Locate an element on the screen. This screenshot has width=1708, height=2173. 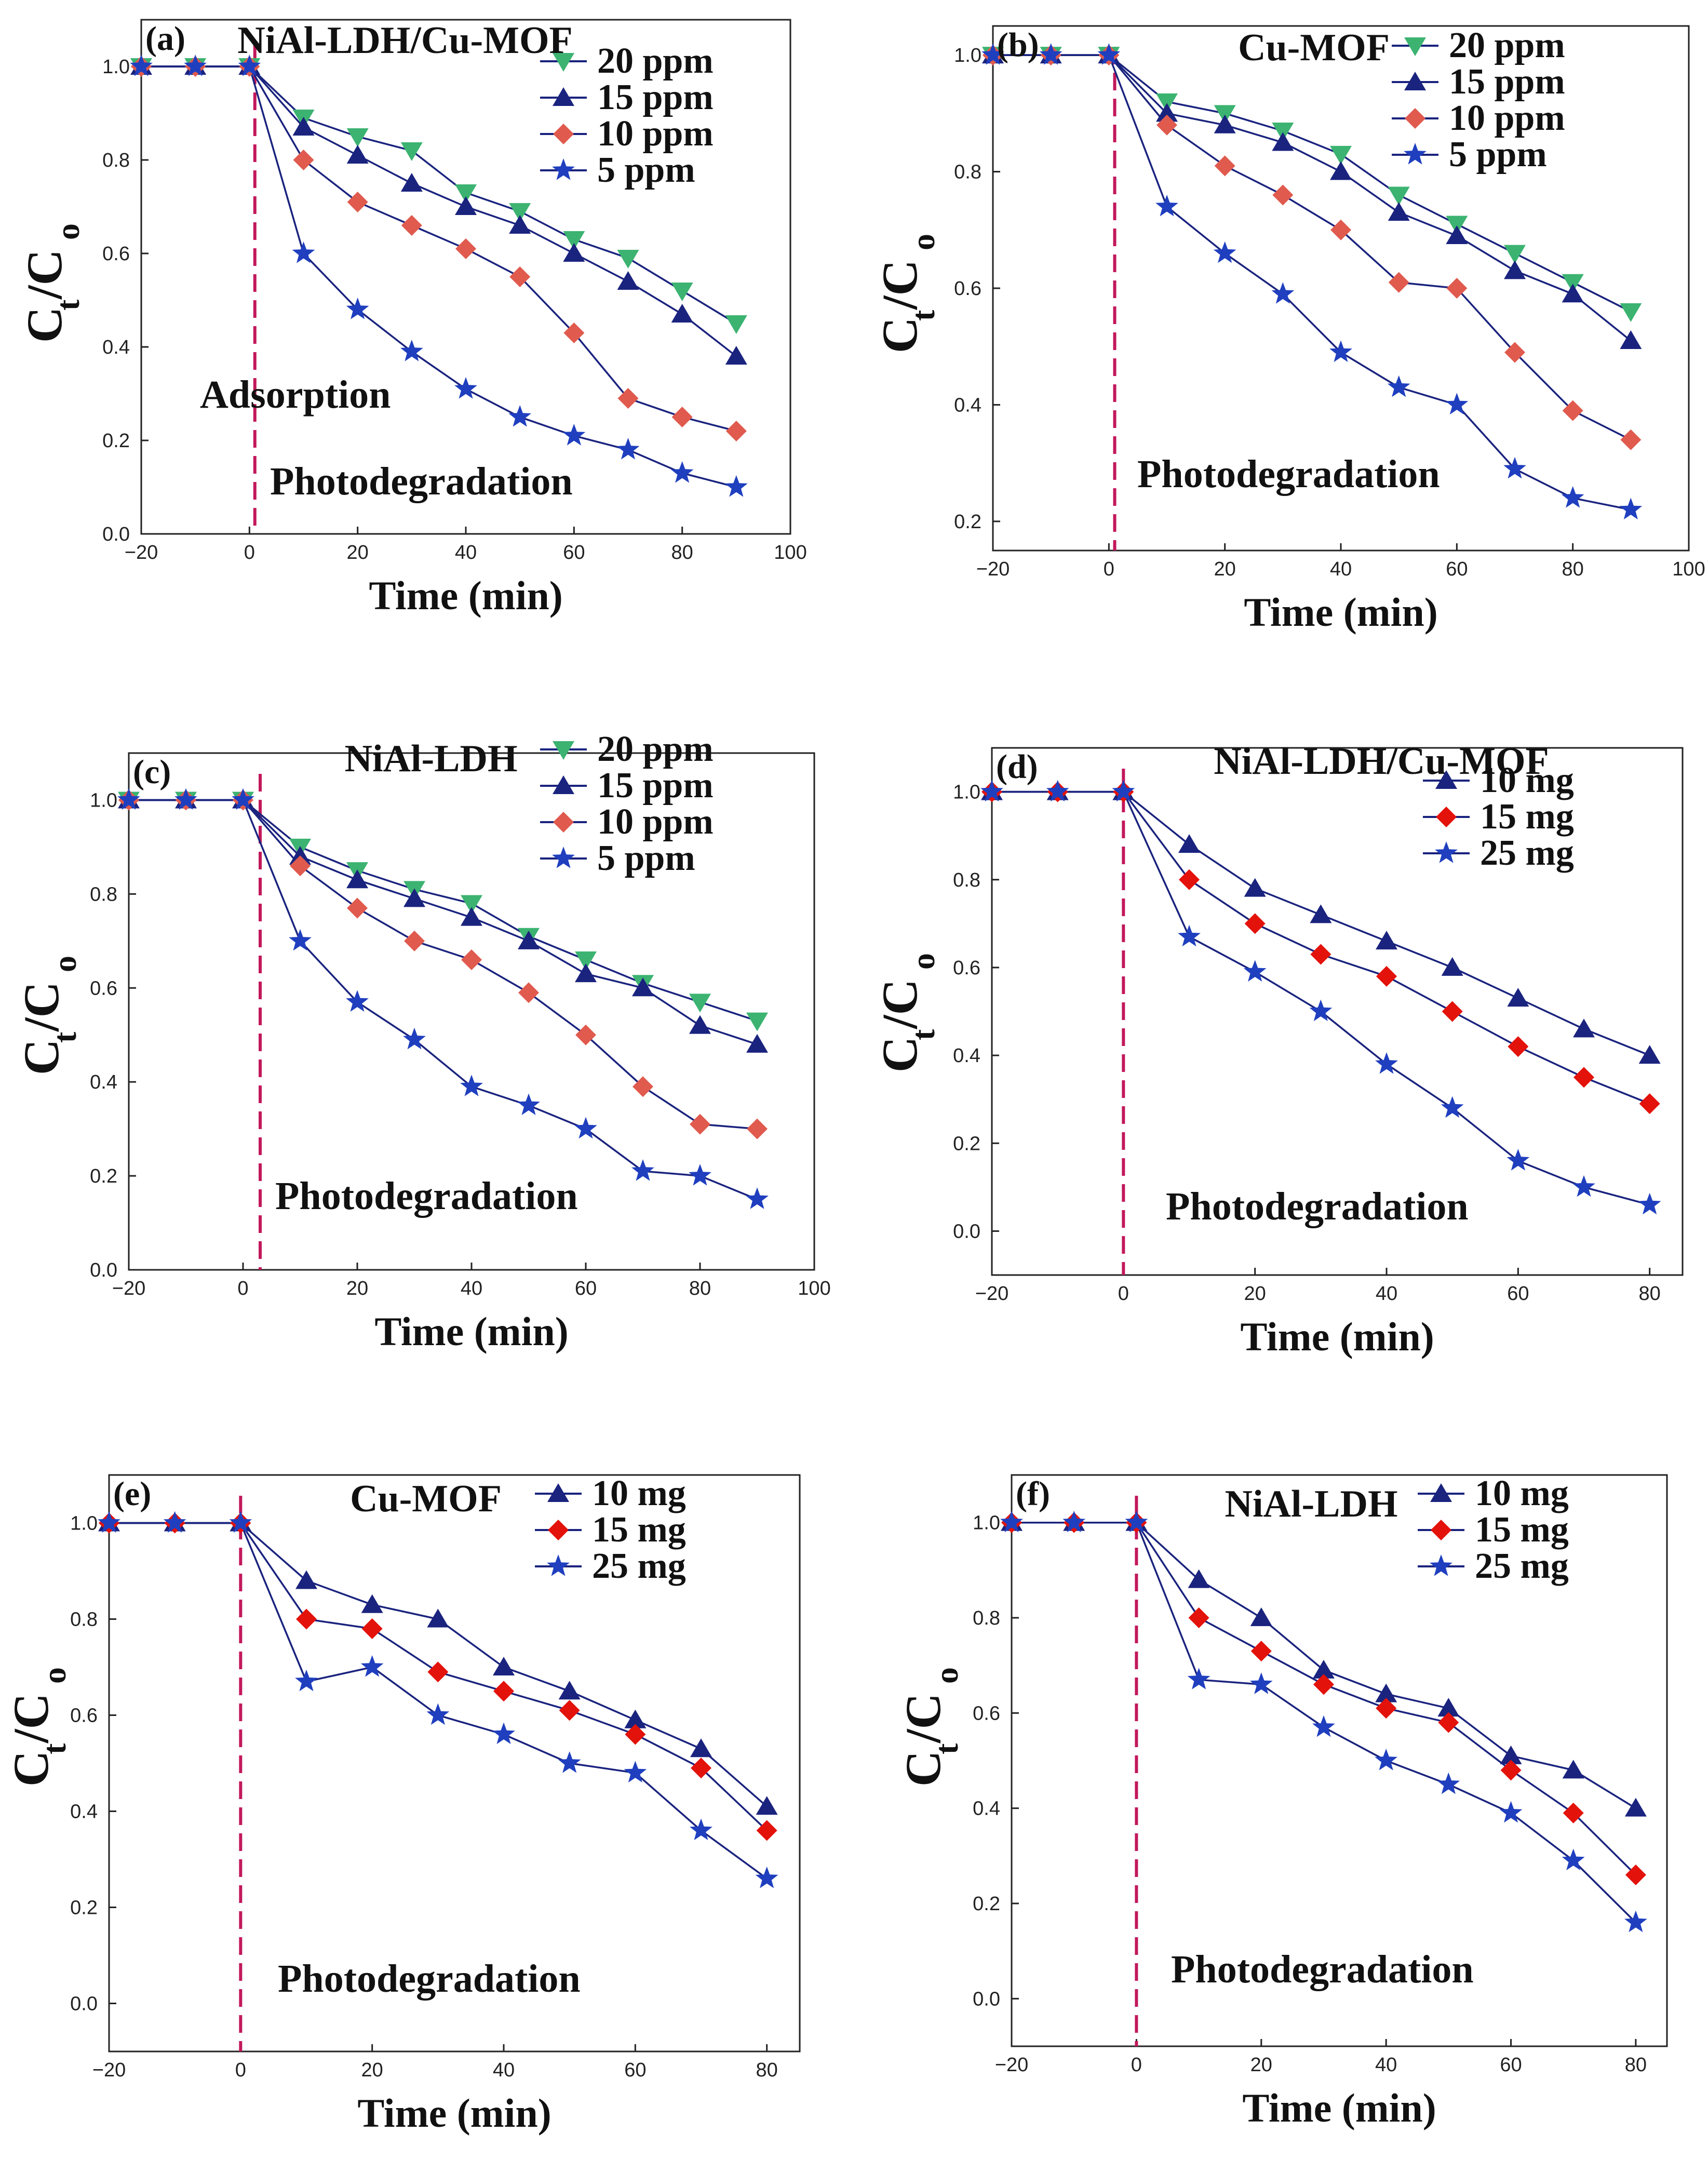
plot-frame is located at coordinates (1339, 1761).